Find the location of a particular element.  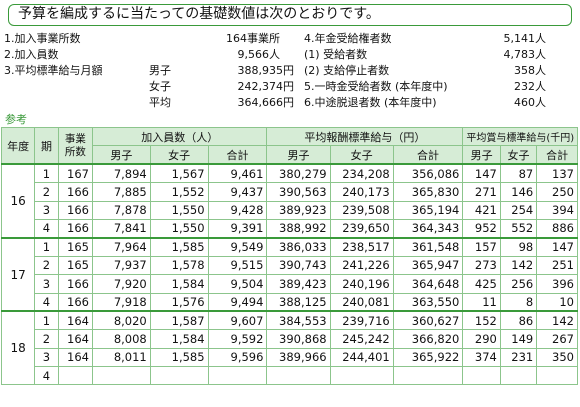

table-cell: 364,343 is located at coordinates (428, 228).